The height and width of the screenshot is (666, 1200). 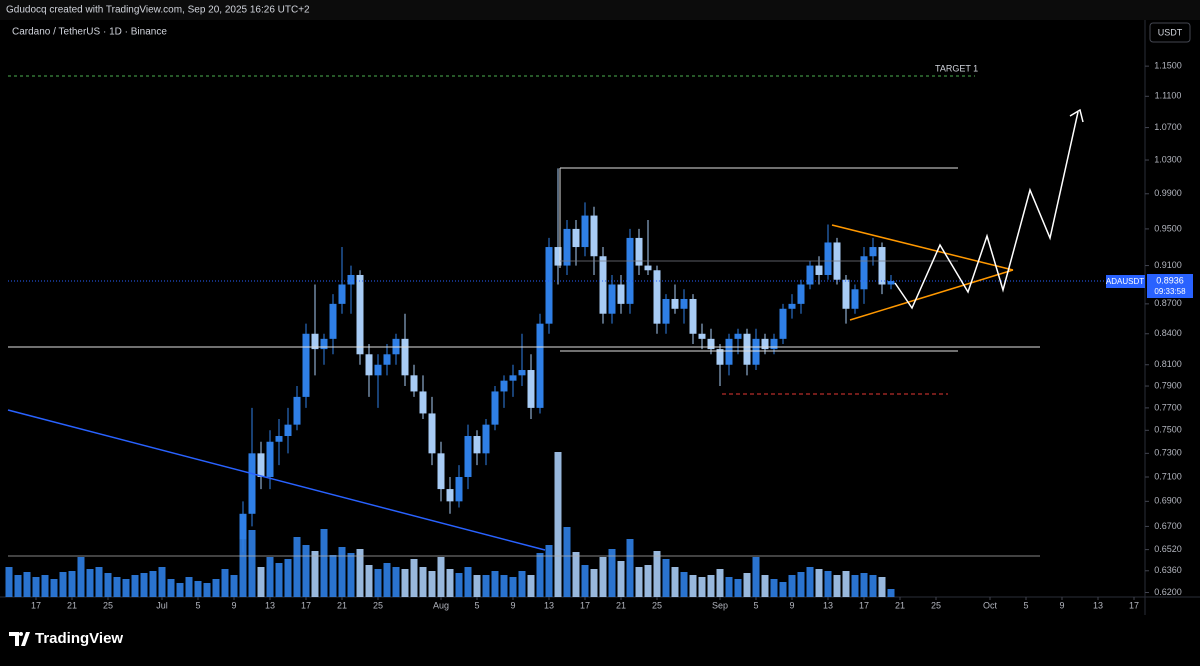 What do you see at coordinates (1168, 265) in the screenshot?
I see `y-tick-label: 0.9100` at bounding box center [1168, 265].